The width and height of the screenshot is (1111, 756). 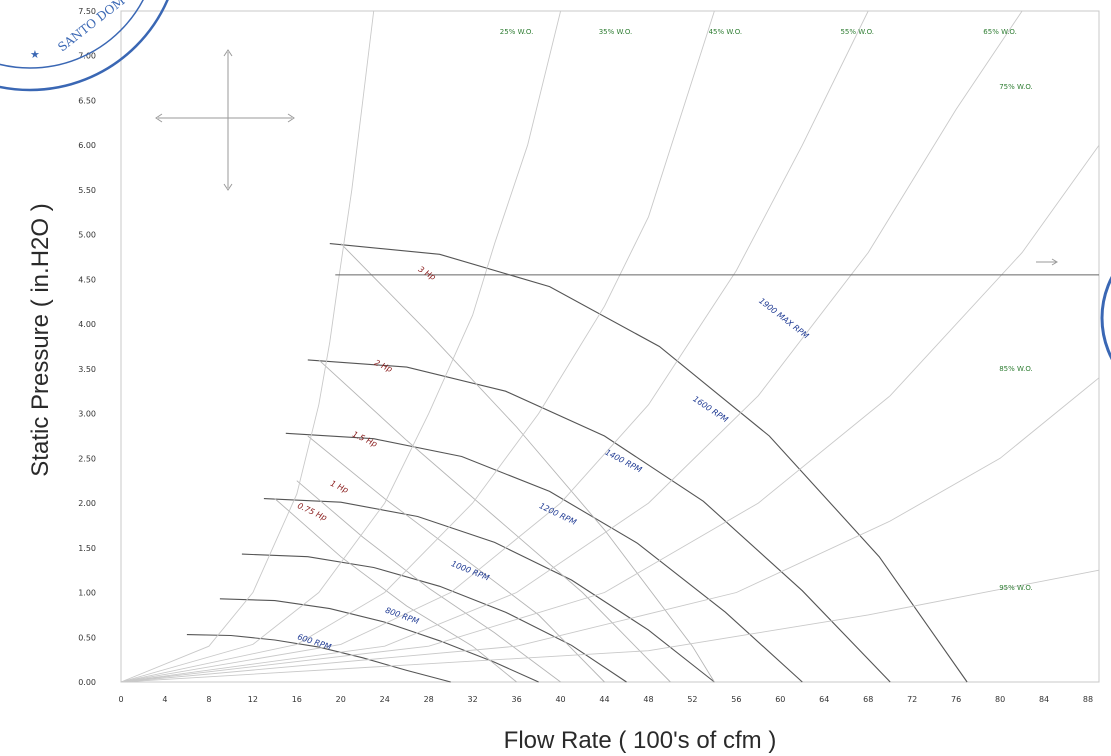 What do you see at coordinates (225, 120) in the screenshot?
I see `cross-arrows-icon` at bounding box center [225, 120].